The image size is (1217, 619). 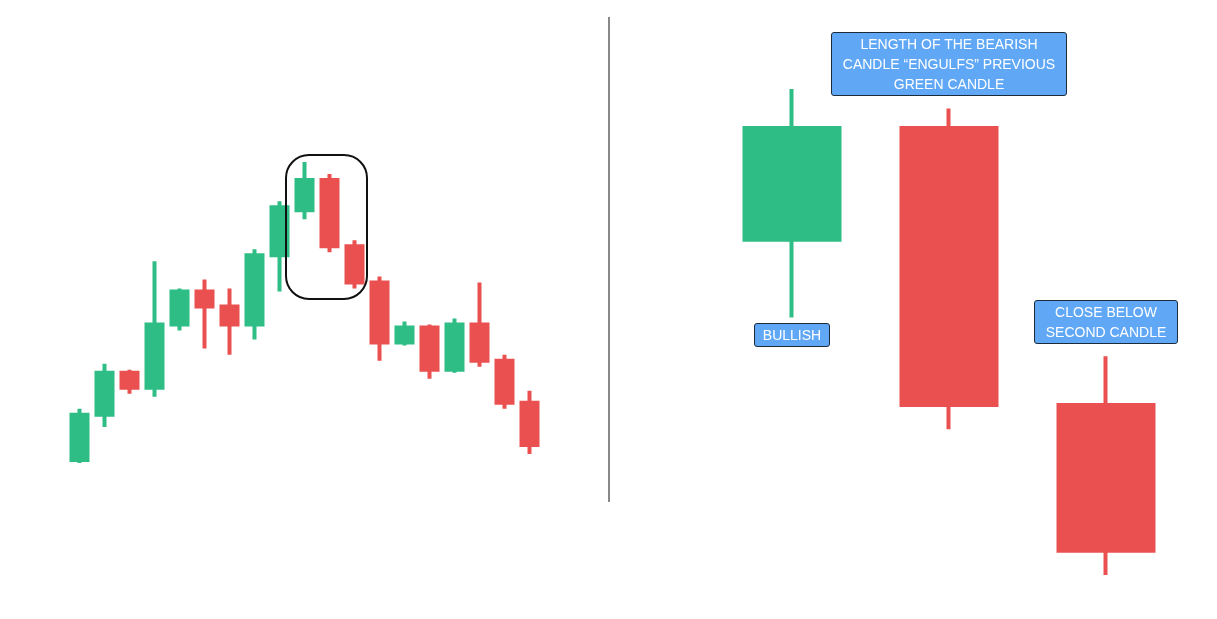 What do you see at coordinates (792, 335) in the screenshot?
I see `annotation: BULLISH` at bounding box center [792, 335].